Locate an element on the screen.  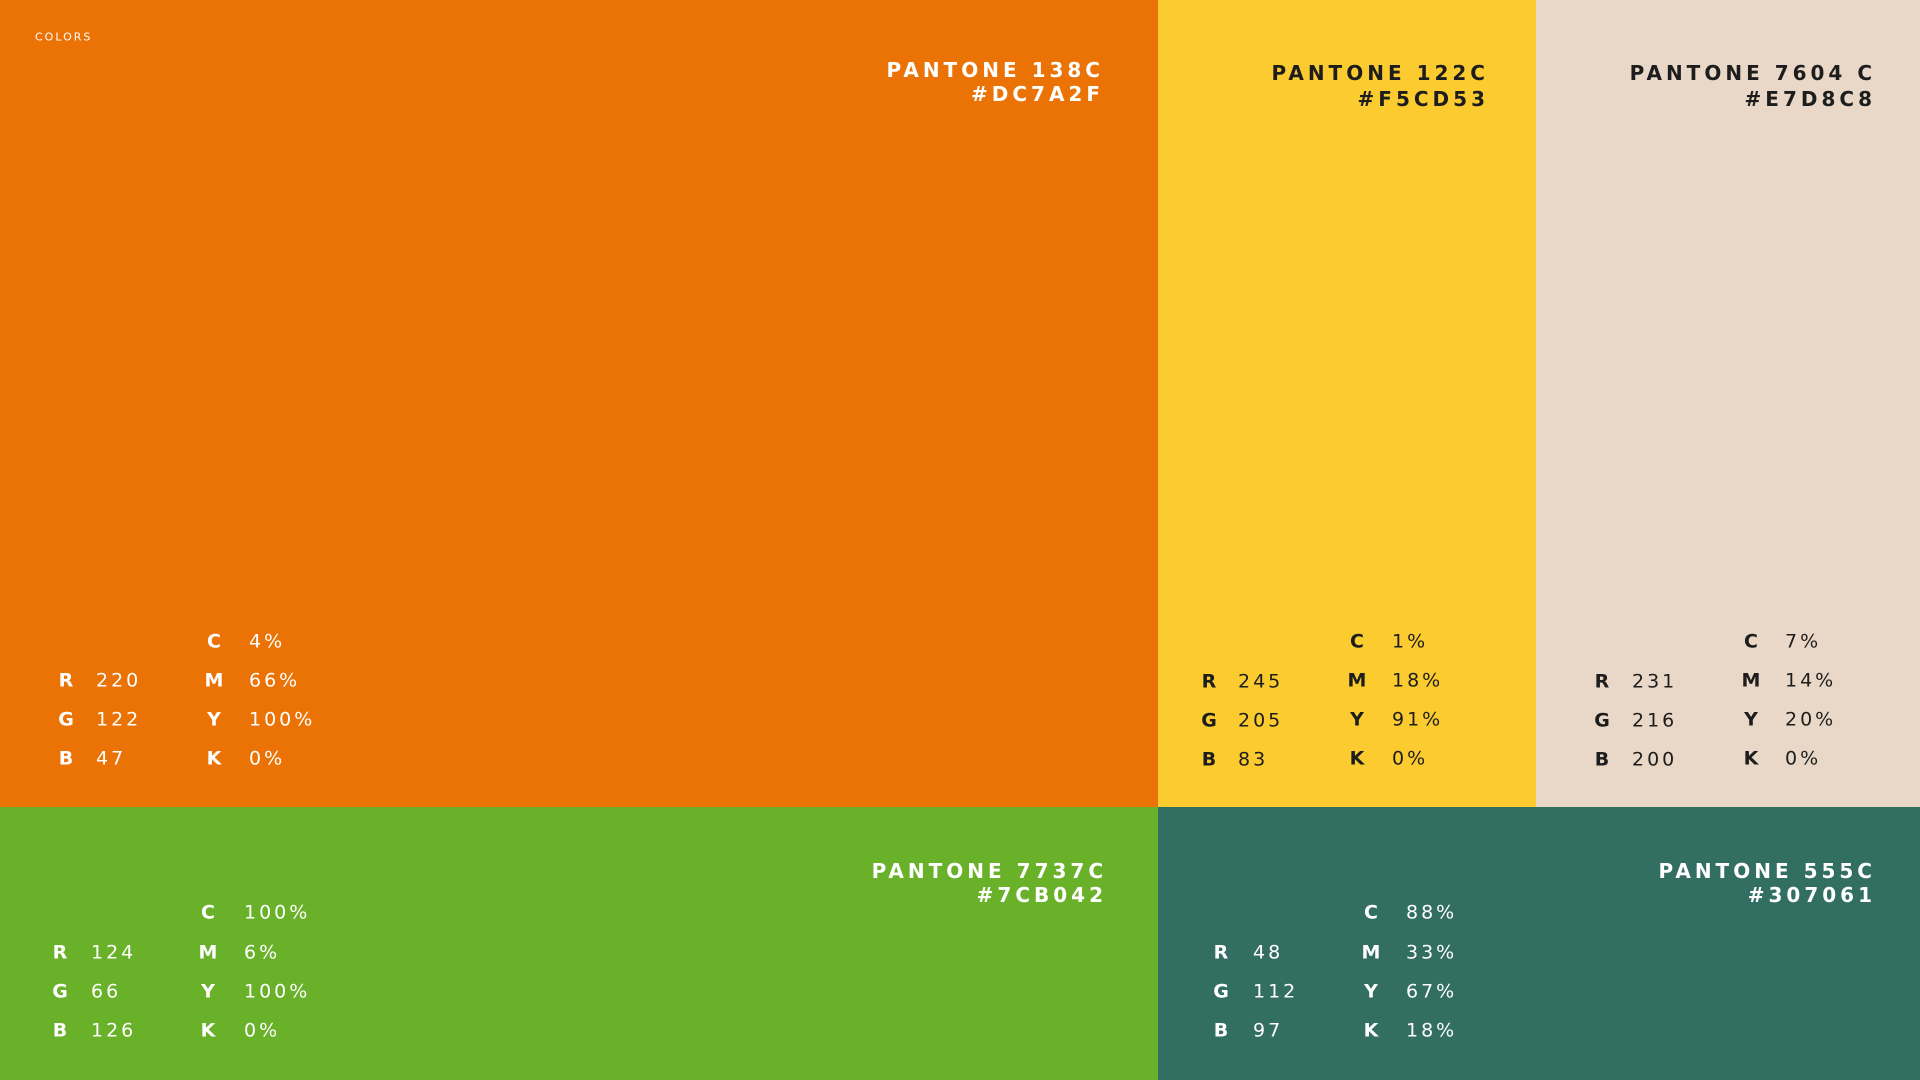
pantone-name: PANTONE 7737C is located at coordinates (989, 871).